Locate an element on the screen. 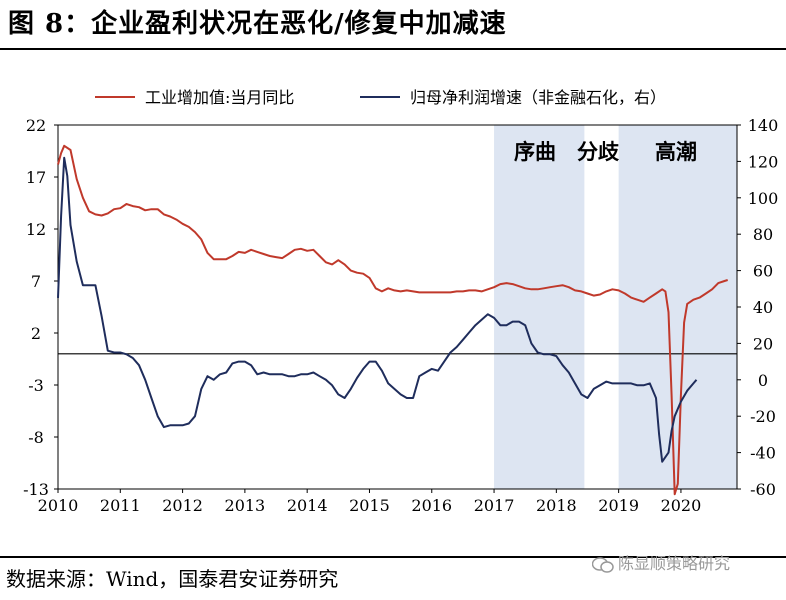 This screenshot has height=600, width=786. x-axis-tick-label: 2019 is located at coordinates (618, 505).